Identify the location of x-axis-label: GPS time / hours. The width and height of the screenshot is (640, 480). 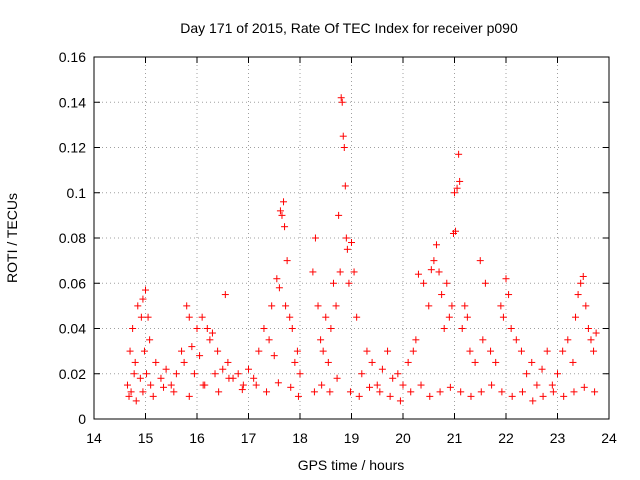
(351, 465).